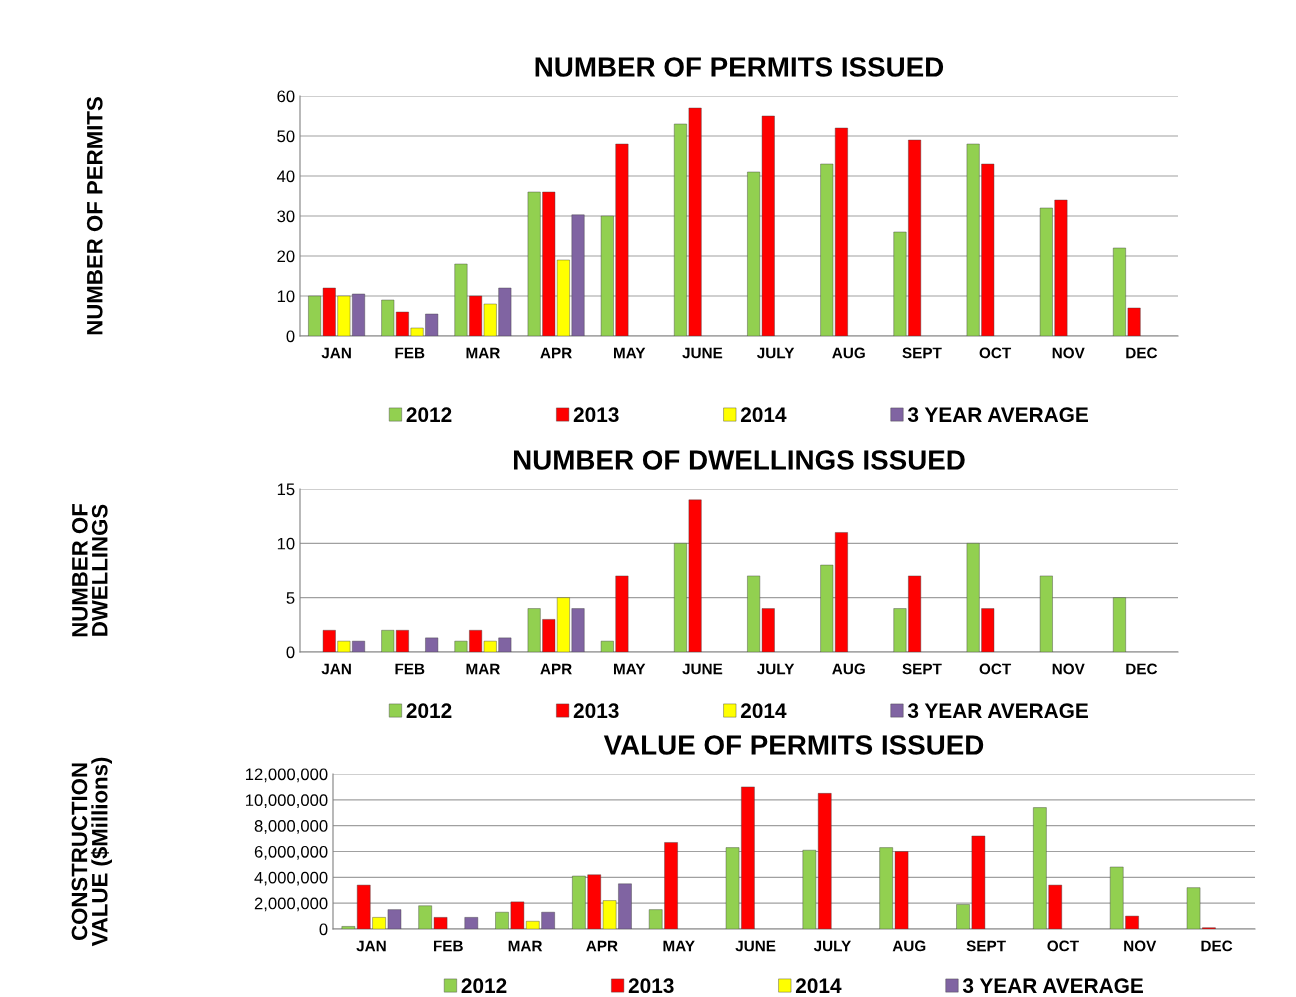 The width and height of the screenshot is (1296, 997). I want to click on y-tick-label: 40, so click(285, 176).